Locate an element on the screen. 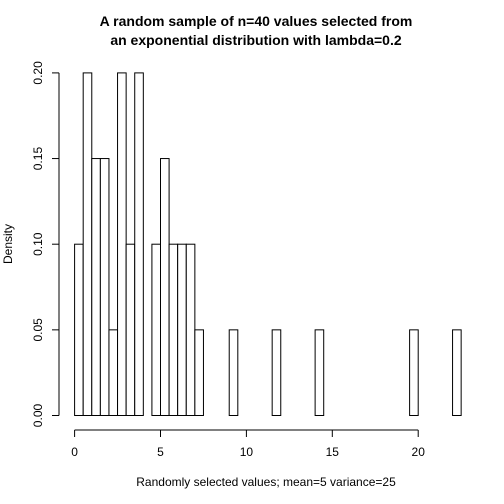 The image size is (504, 504). x-axis-tick-label: 10 is located at coordinates (247, 452).